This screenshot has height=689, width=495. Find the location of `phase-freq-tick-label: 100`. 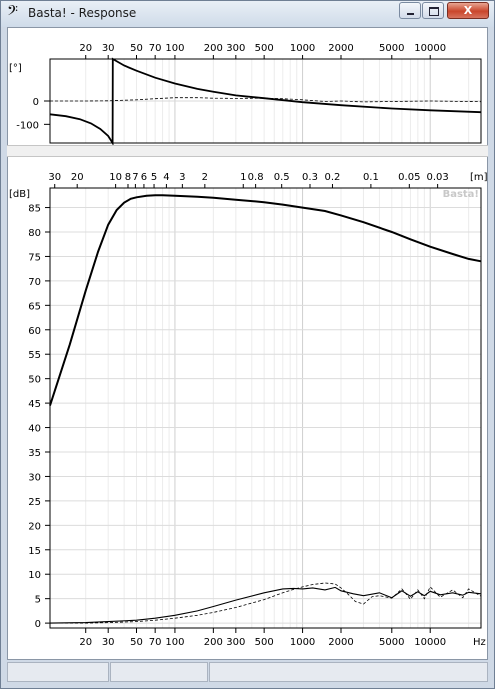

phase-freq-tick-label: 100 is located at coordinates (174, 48).